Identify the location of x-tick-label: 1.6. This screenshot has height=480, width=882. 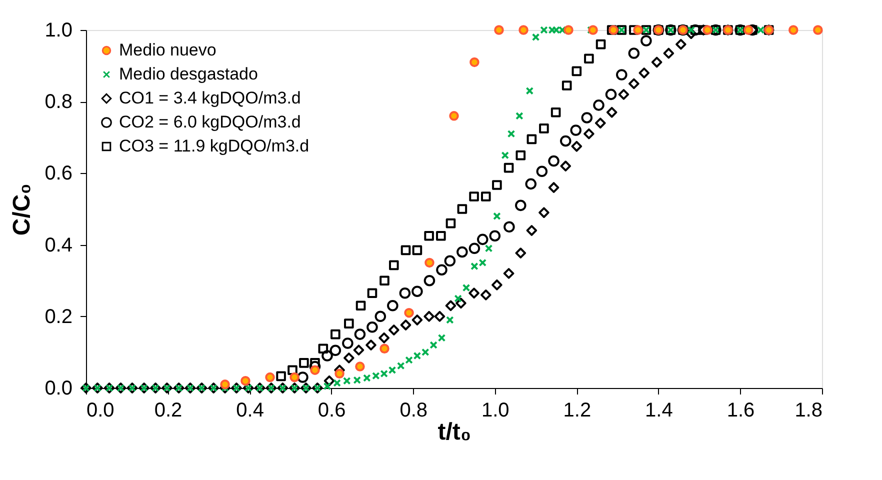
(740, 411).